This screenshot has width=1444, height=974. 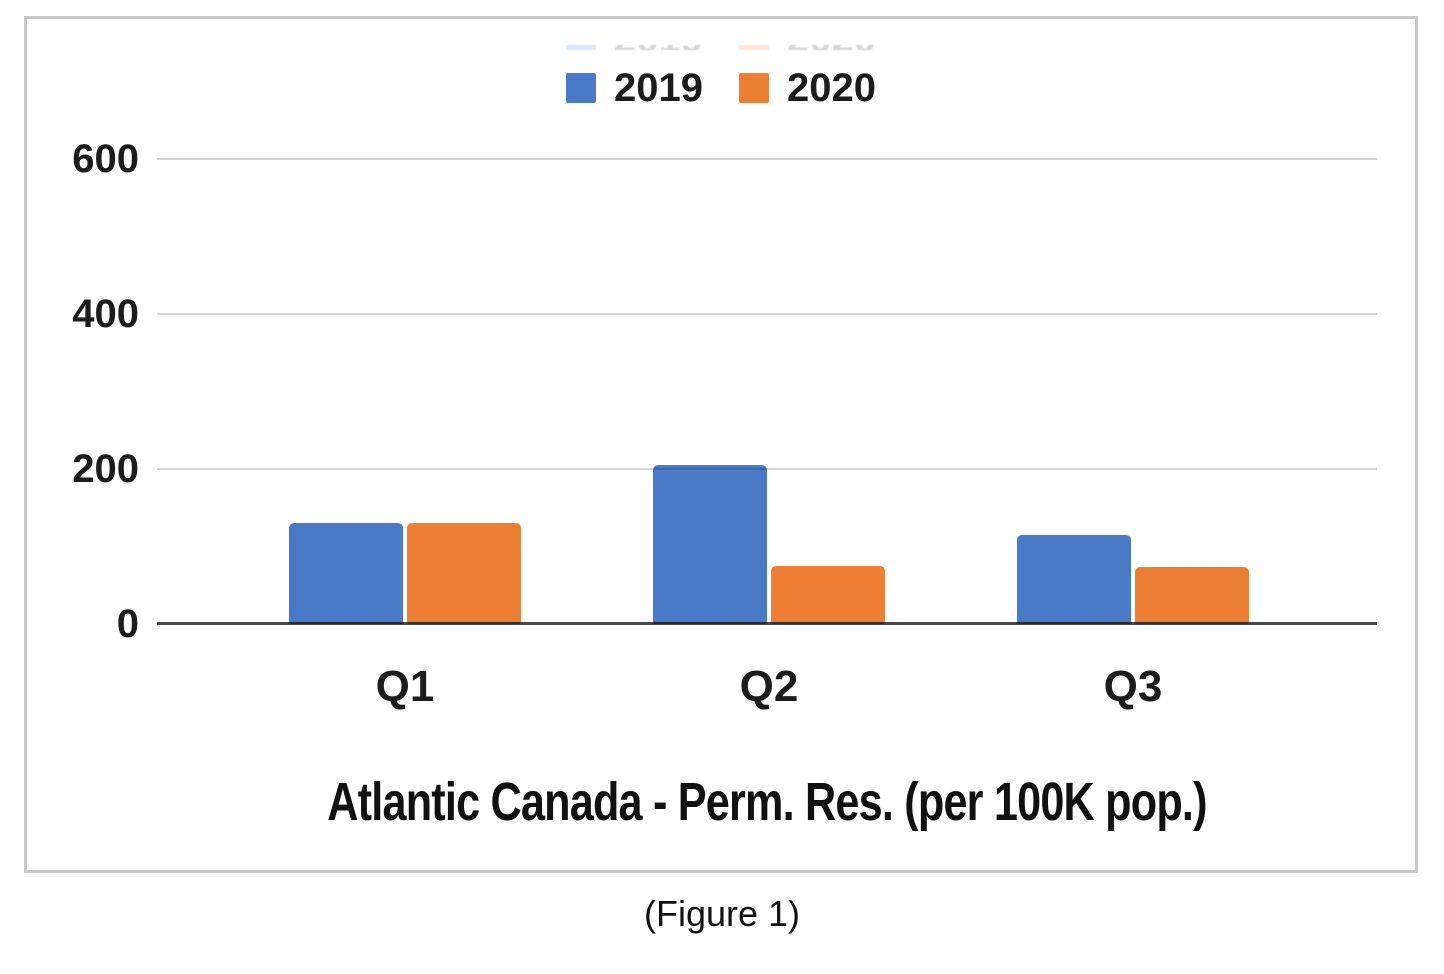 I want to click on y-tick-label-0: 0, so click(x=127, y=624).